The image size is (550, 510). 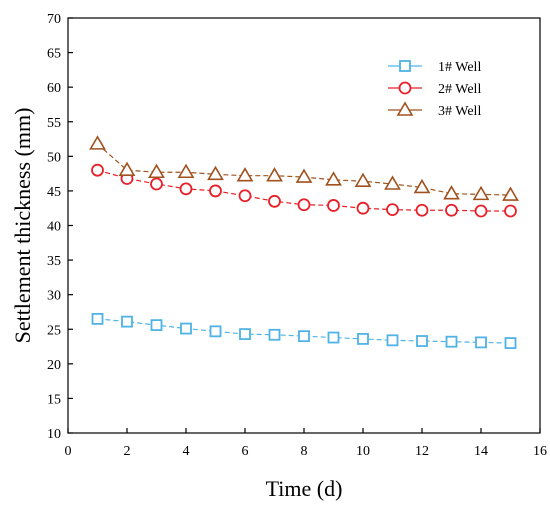 What do you see at coordinates (22, 226) in the screenshot?
I see `y-axis-title: Settlement thickness (mm)` at bounding box center [22, 226].